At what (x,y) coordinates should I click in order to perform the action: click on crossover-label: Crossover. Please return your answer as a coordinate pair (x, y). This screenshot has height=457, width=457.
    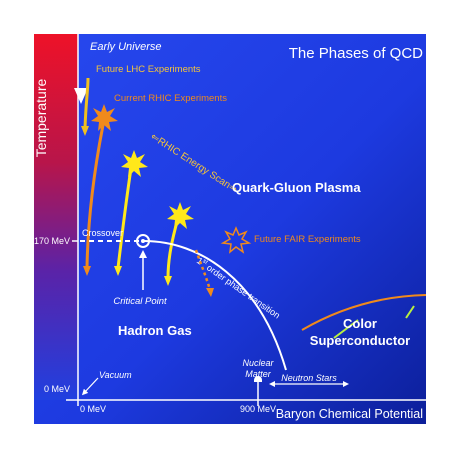
    Looking at the image, I should click on (102, 233).